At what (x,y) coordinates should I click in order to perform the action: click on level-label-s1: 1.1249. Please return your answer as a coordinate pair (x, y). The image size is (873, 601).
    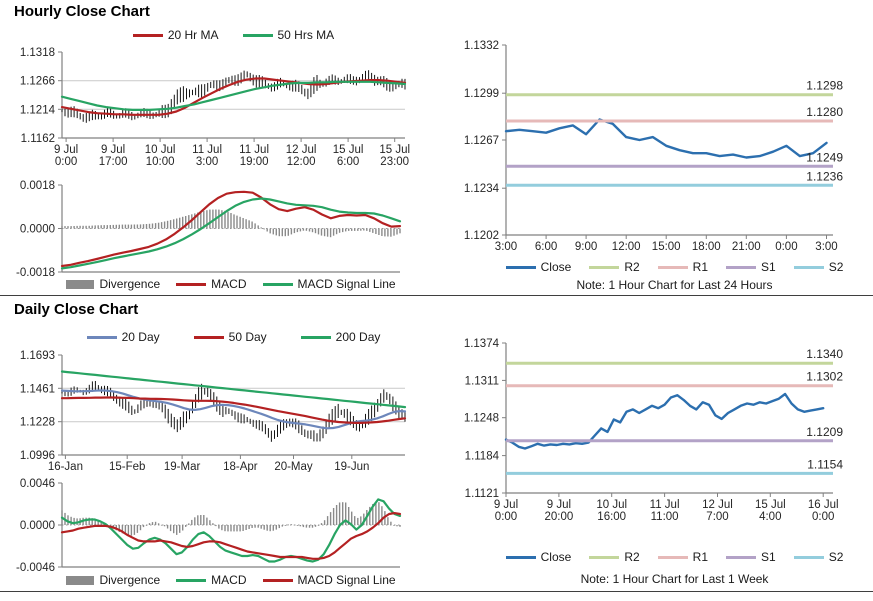
    Looking at the image, I should click on (824, 157).